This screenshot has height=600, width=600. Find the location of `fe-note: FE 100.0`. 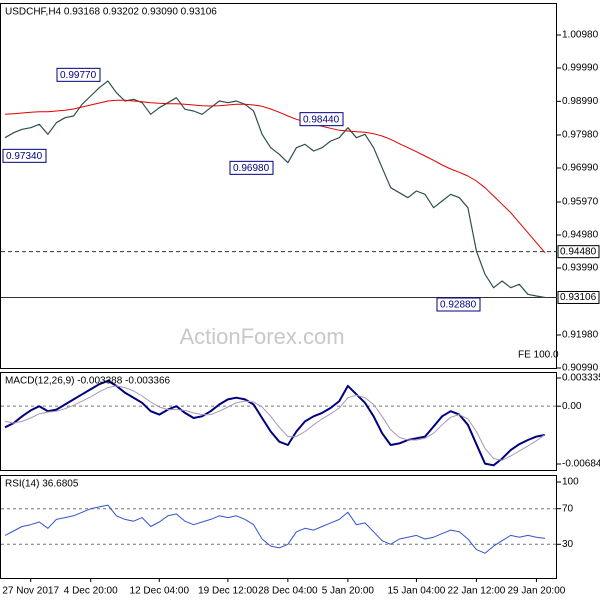

fe-note: FE 100.0 is located at coordinates (538, 355).